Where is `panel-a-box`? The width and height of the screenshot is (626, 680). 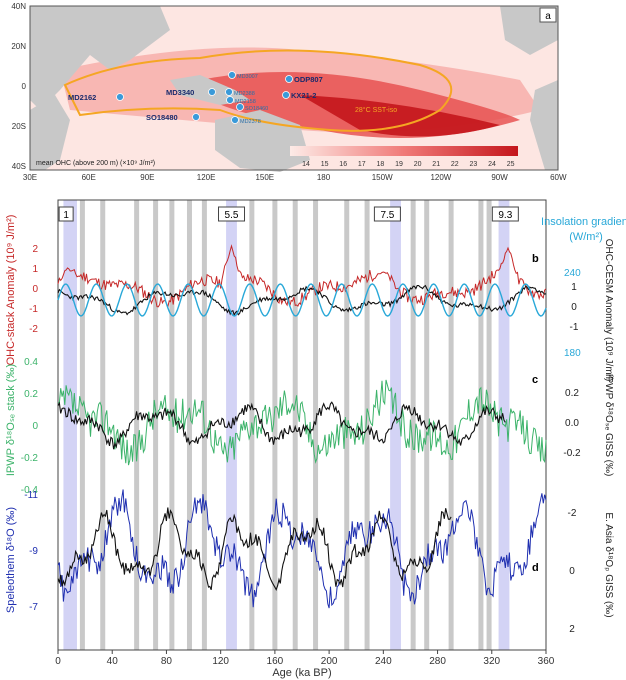
panel-a-box is located at coordinates (548, 15).